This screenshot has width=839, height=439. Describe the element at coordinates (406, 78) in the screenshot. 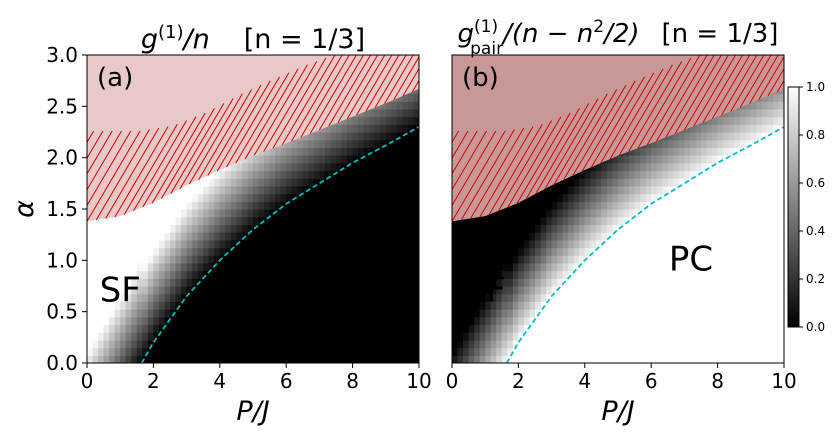

I see `panel-a-hatch-line` at that location.